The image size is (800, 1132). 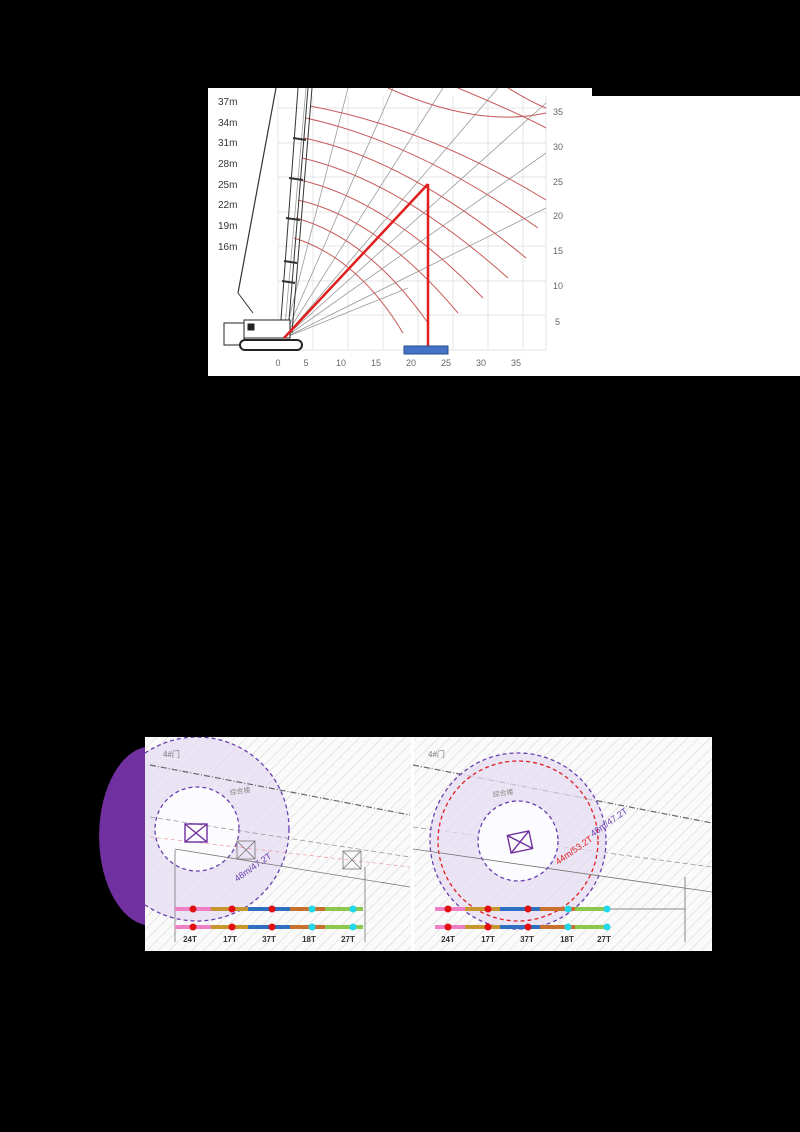 I want to click on radius-arcs, so click(x=420, y=211).